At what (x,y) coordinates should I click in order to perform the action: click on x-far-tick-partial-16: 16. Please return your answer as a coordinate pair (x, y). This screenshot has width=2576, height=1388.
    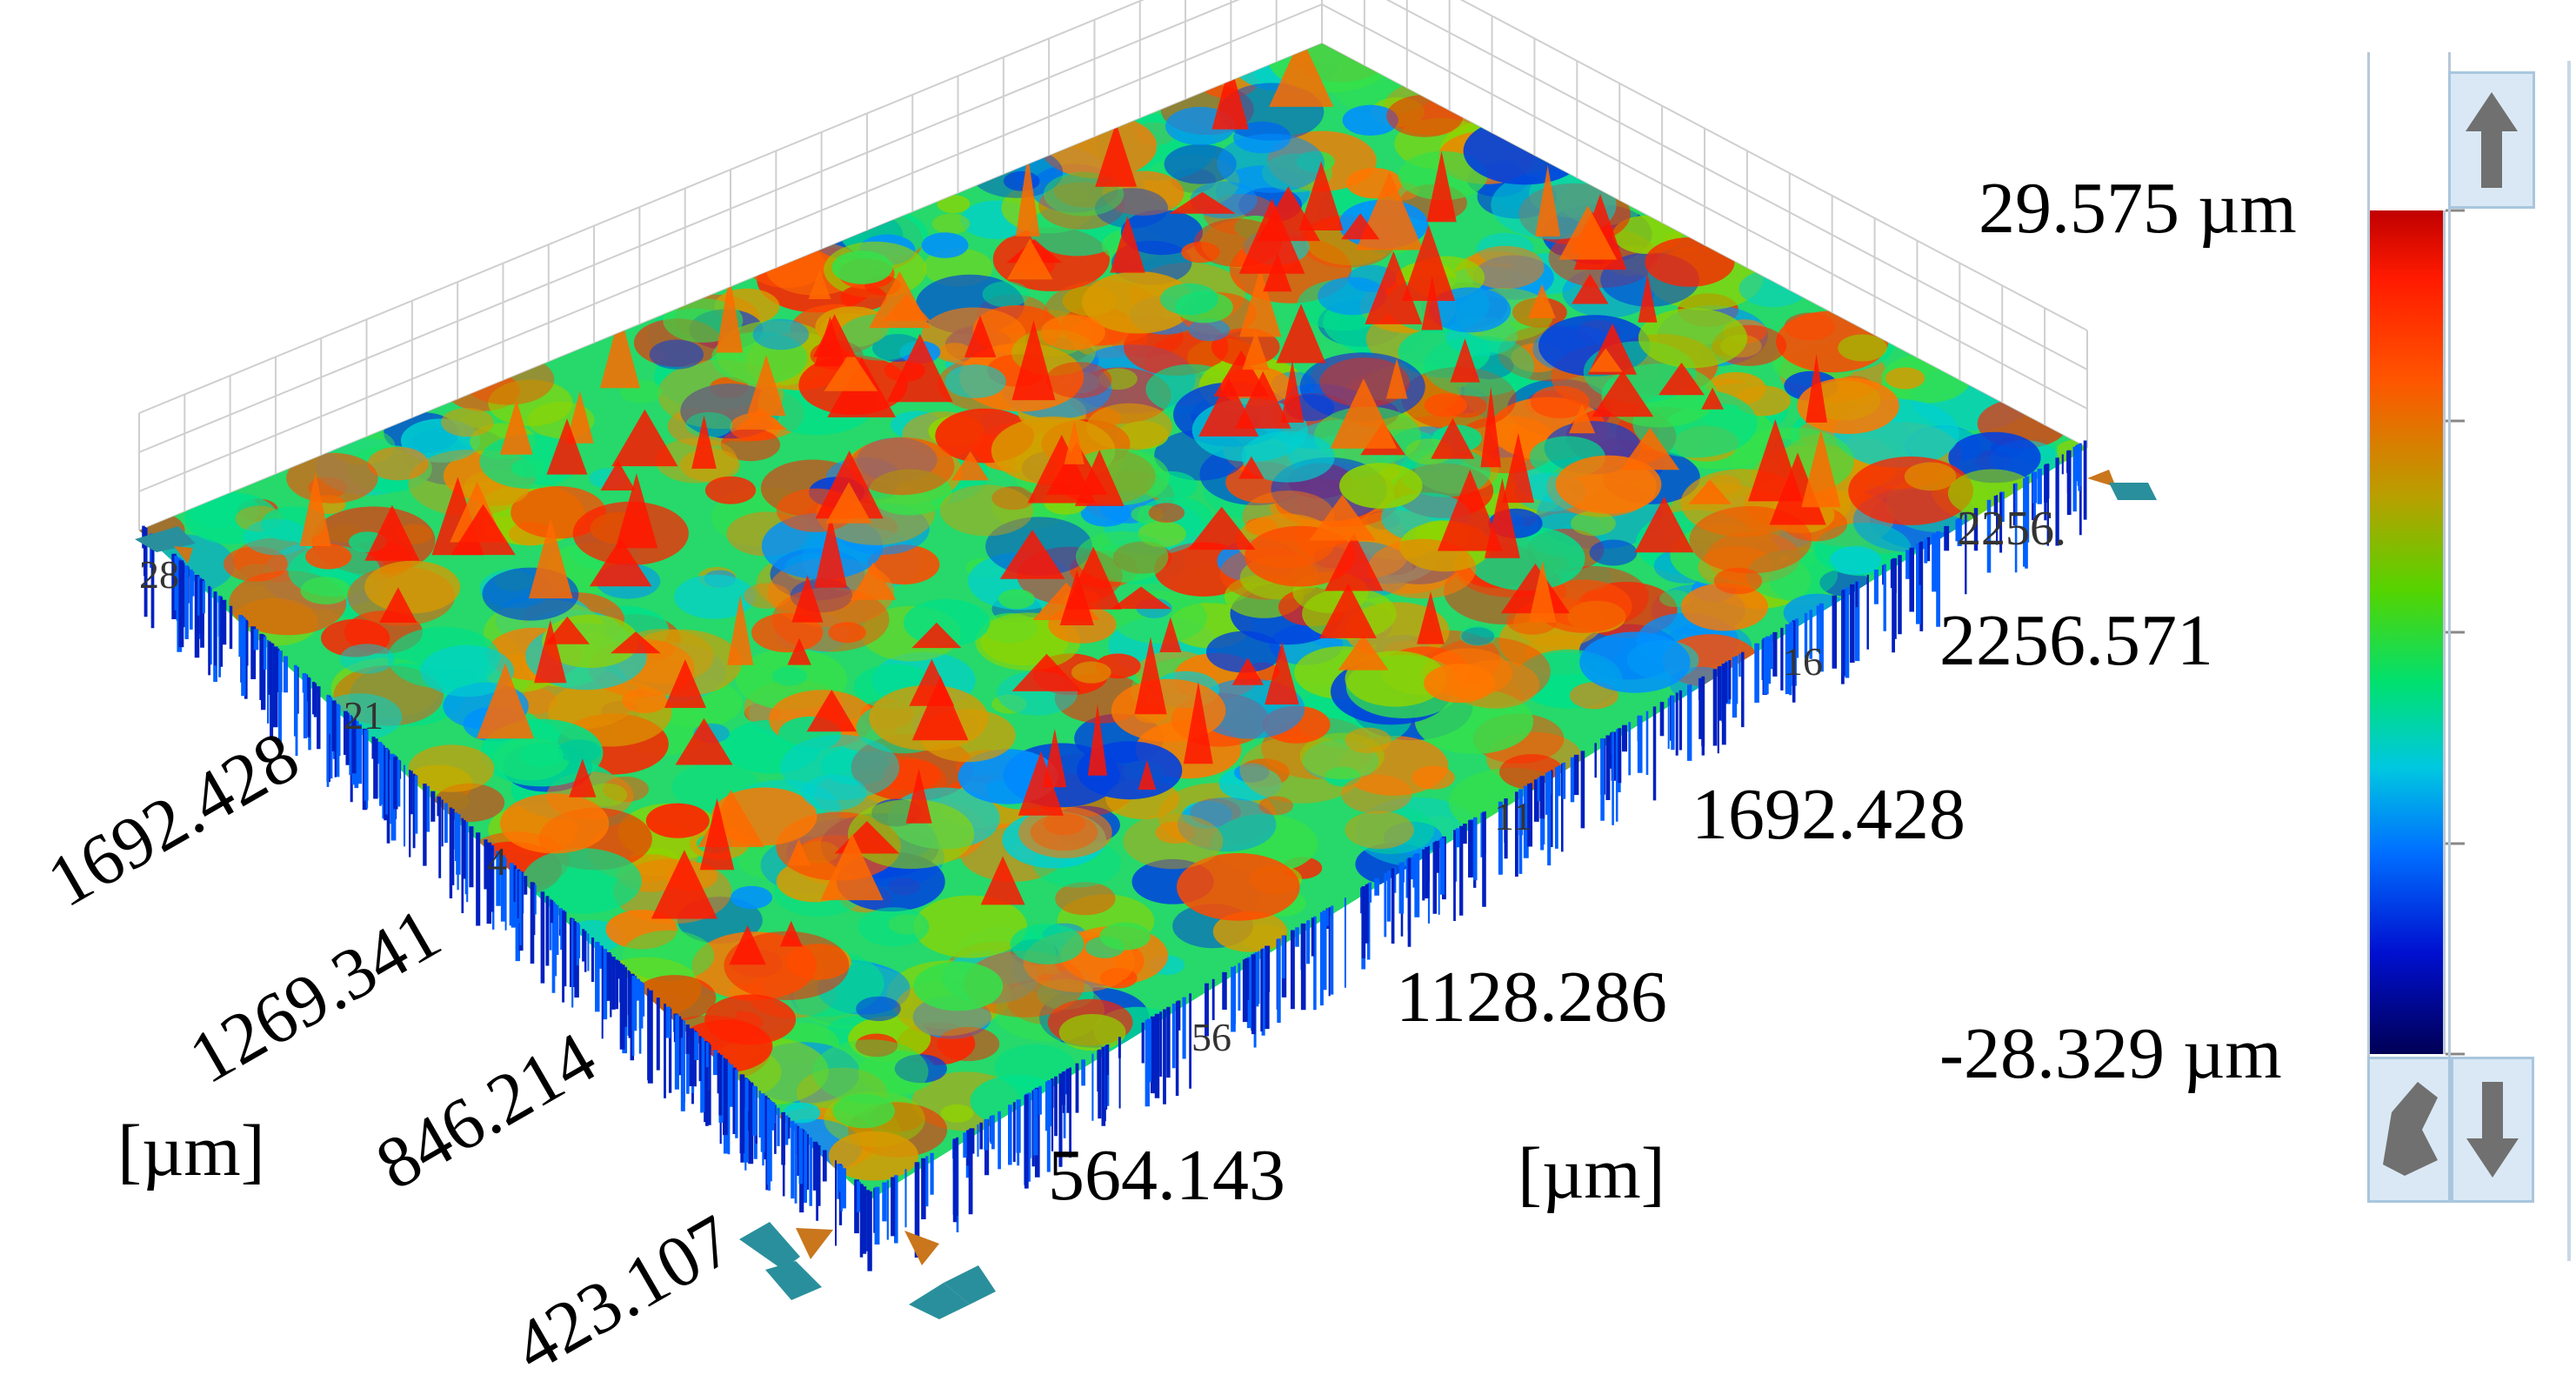
    Looking at the image, I should click on (1803, 661).